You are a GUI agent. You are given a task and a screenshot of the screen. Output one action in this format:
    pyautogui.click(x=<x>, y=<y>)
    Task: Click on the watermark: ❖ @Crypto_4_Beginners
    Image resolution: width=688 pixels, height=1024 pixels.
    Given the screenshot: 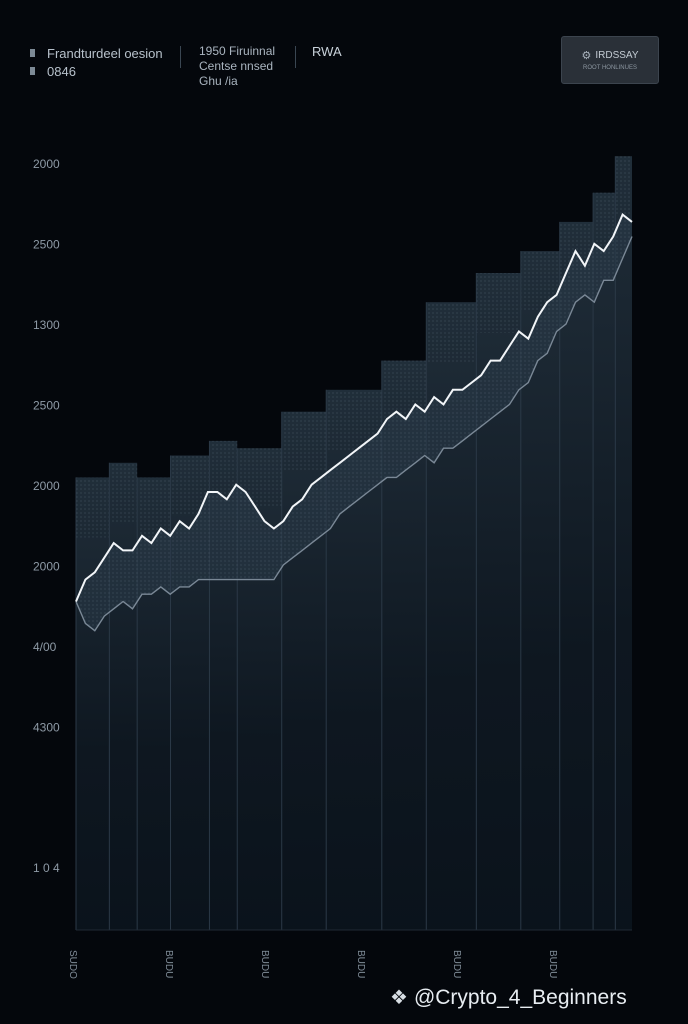 What is the action you would take?
    pyautogui.click(x=508, y=997)
    